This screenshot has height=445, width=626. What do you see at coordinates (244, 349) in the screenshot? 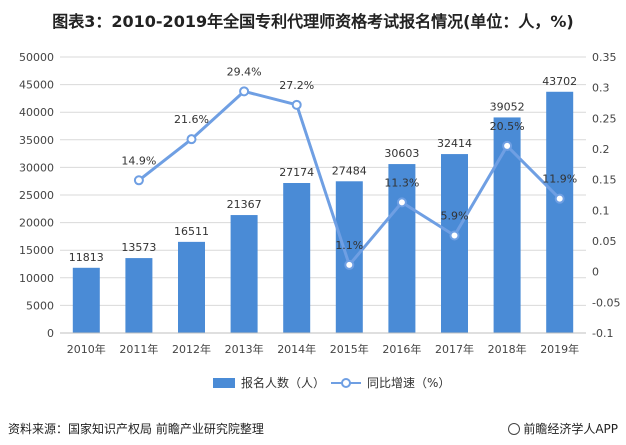
I see `x-tick-label: 2013年` at bounding box center [244, 349].